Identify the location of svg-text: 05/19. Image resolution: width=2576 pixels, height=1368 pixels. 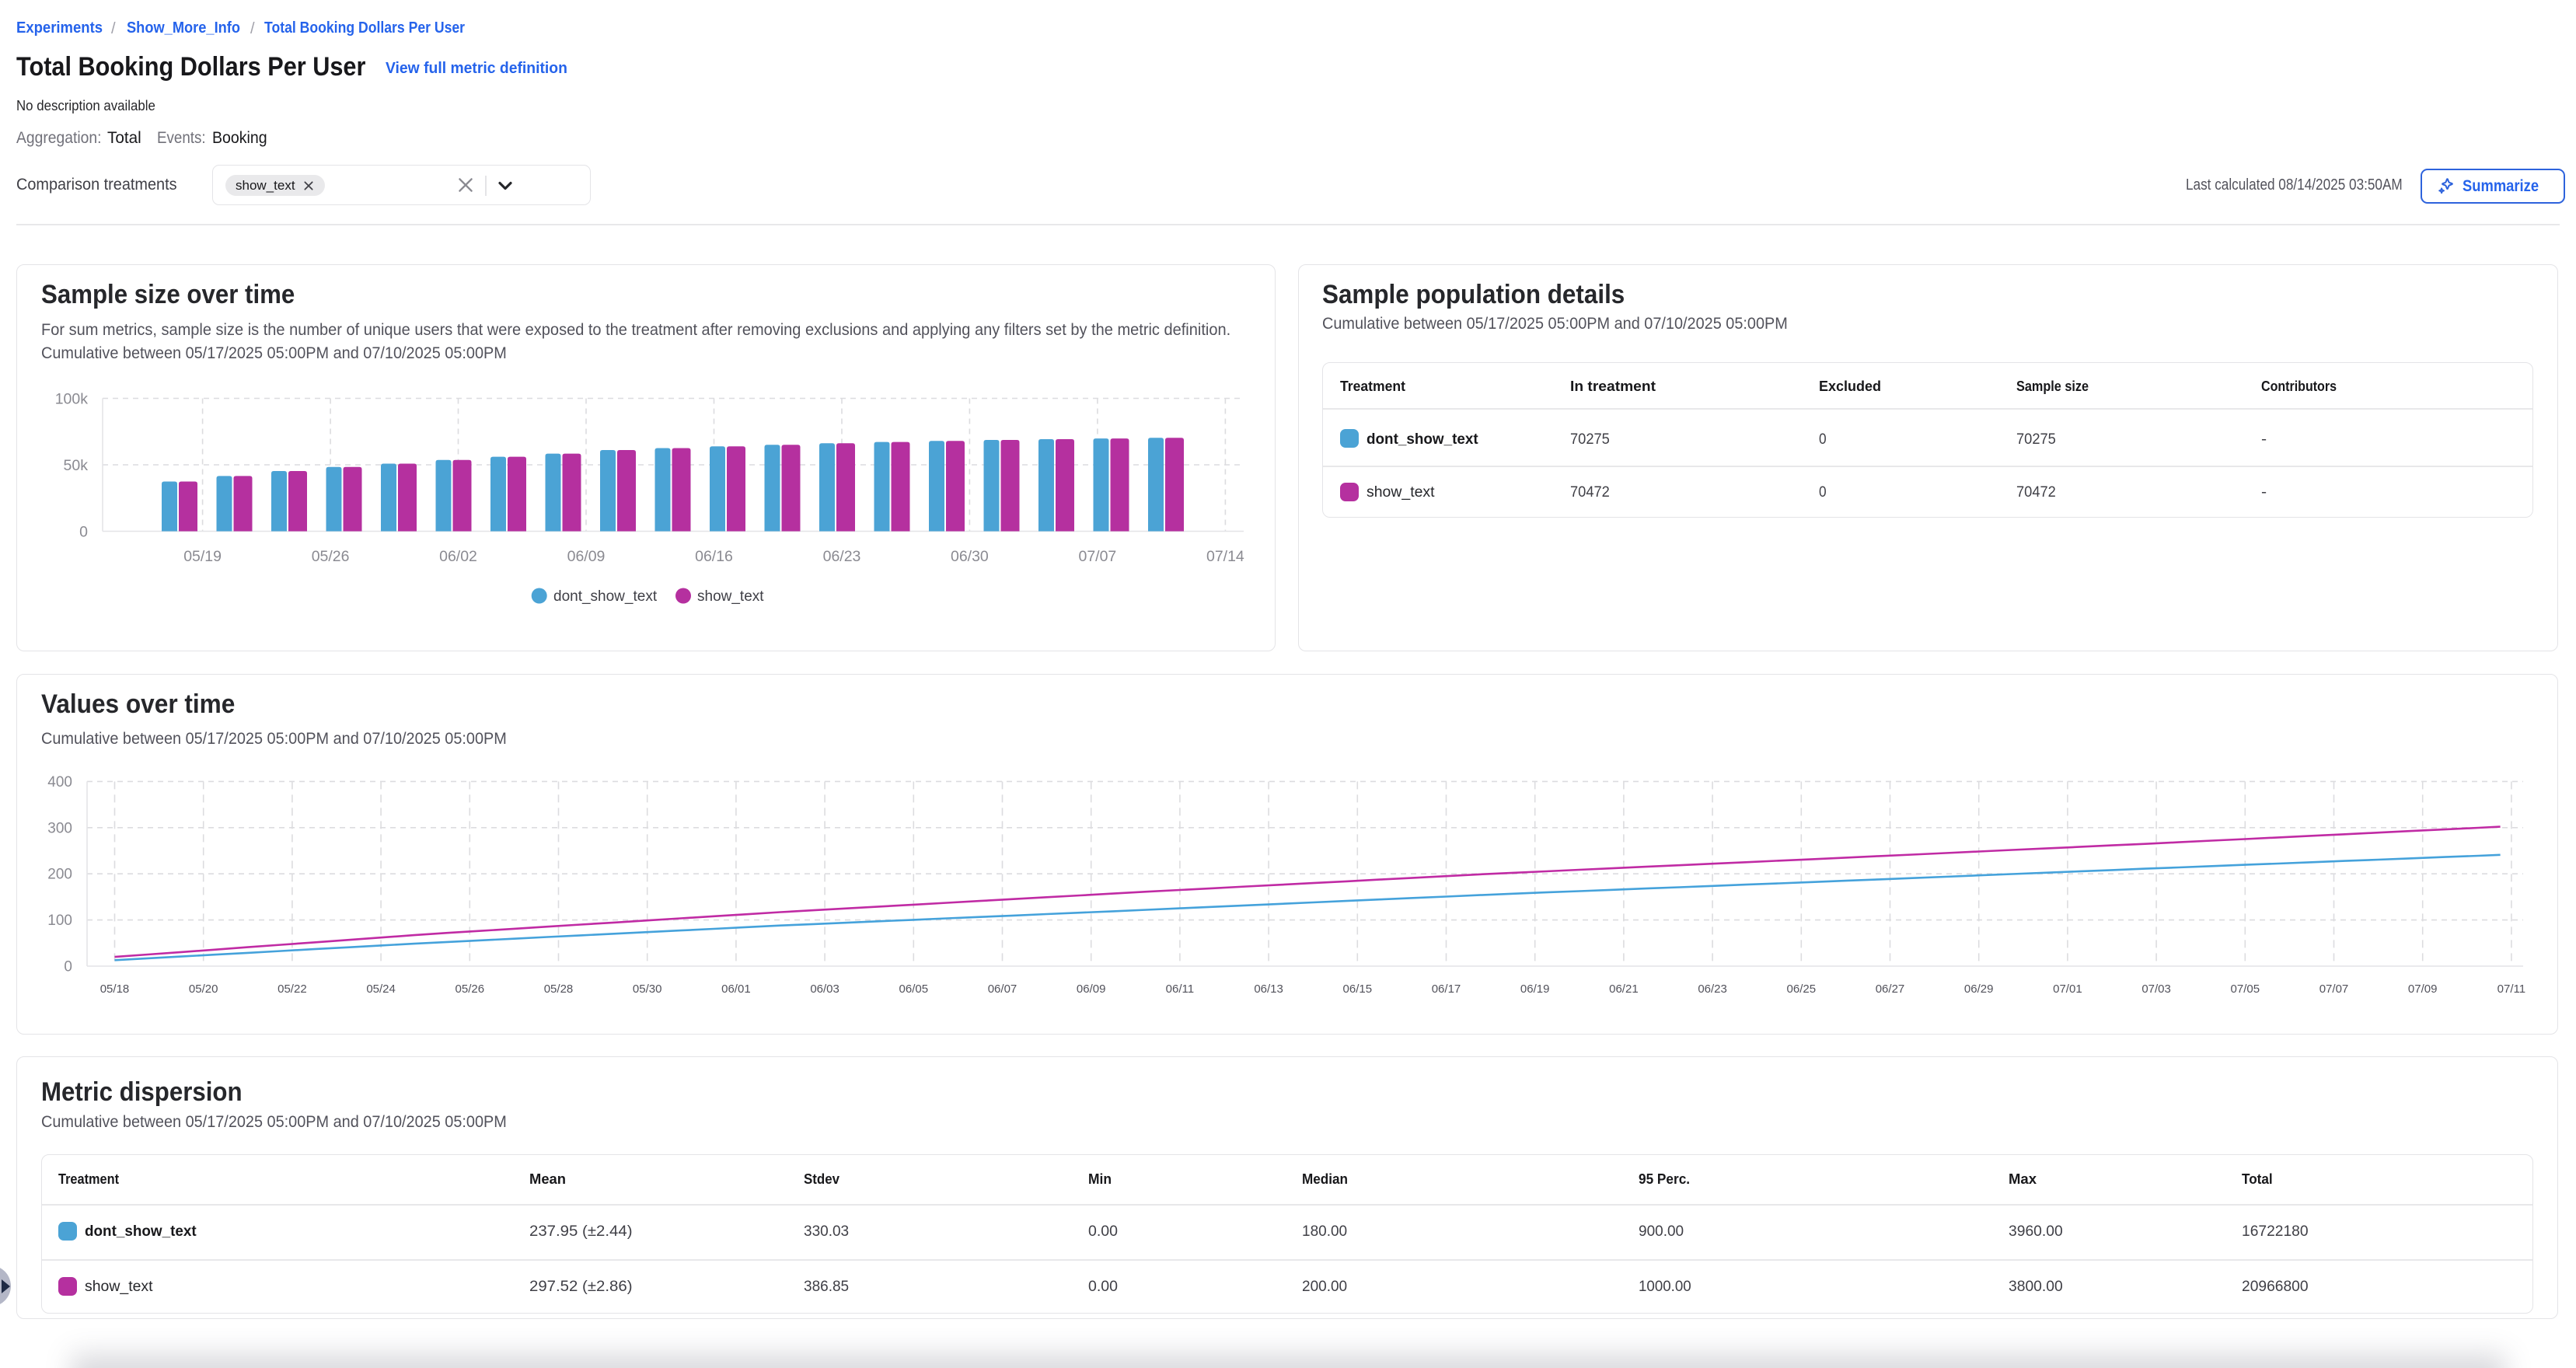
(203, 556).